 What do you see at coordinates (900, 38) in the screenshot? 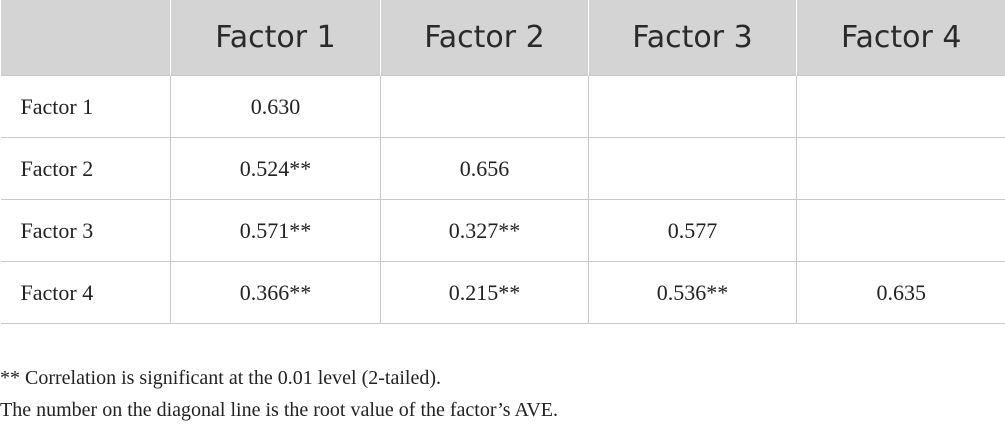
I see `header-cell: Factor 4` at bounding box center [900, 38].